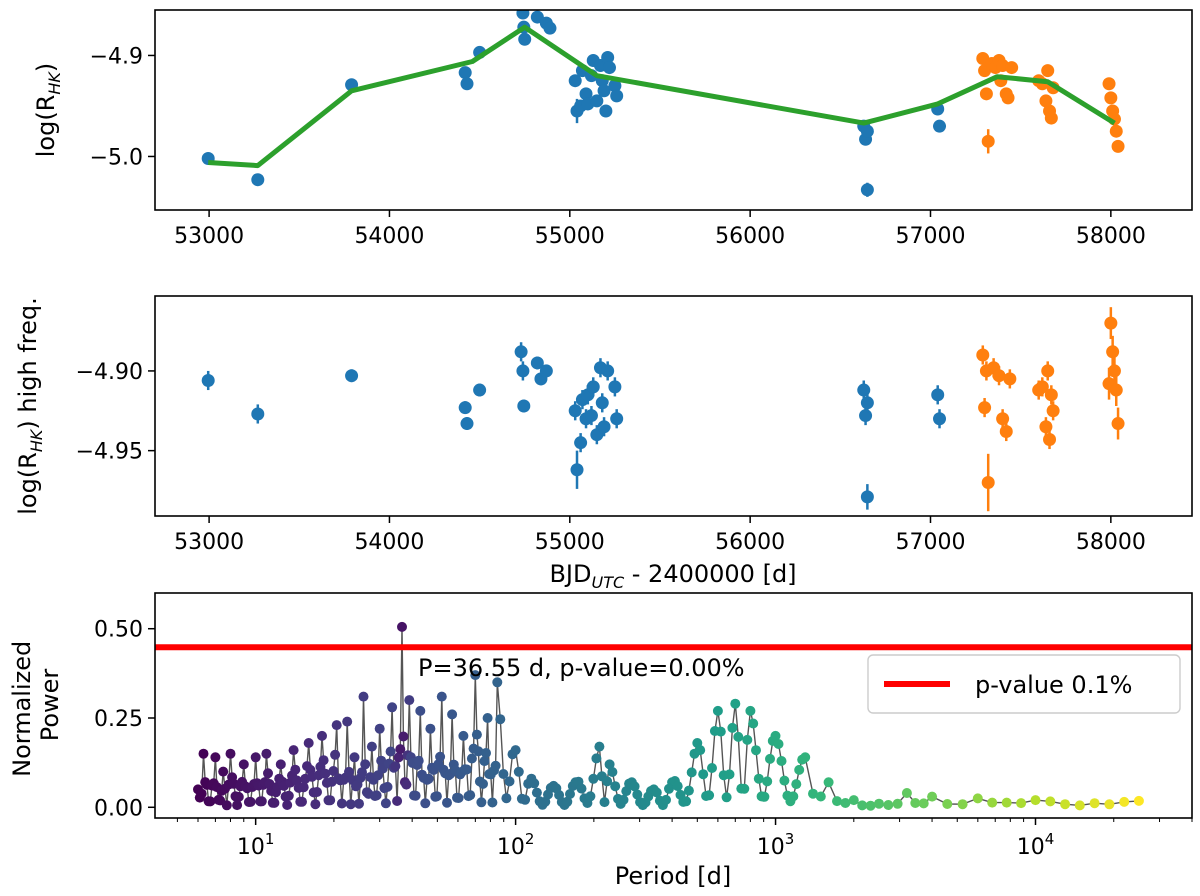 The width and height of the screenshot is (1200, 896). I want to click on y-tick-label: 0.50, so click(118, 630).